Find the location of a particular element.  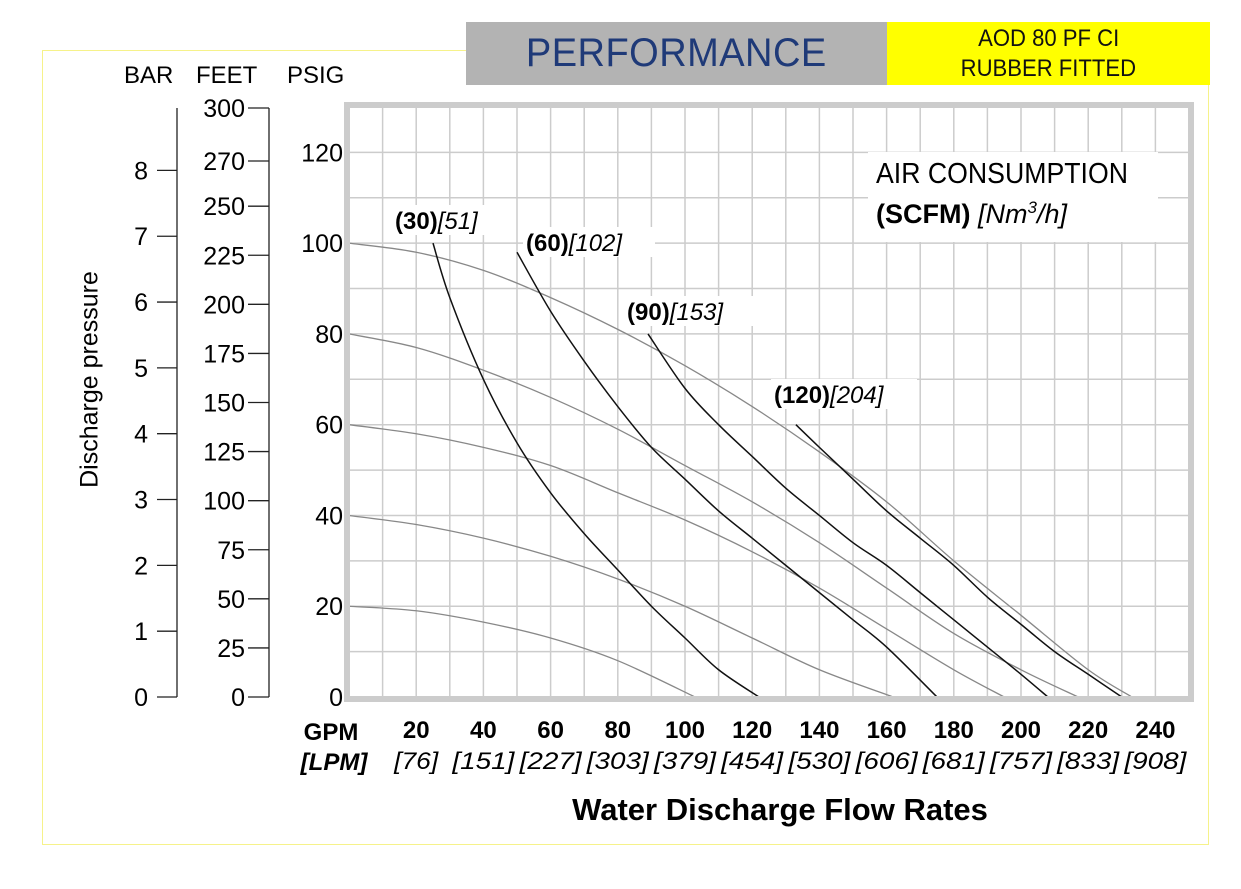

air-label-30: (30)[51] is located at coordinates (437, 221).